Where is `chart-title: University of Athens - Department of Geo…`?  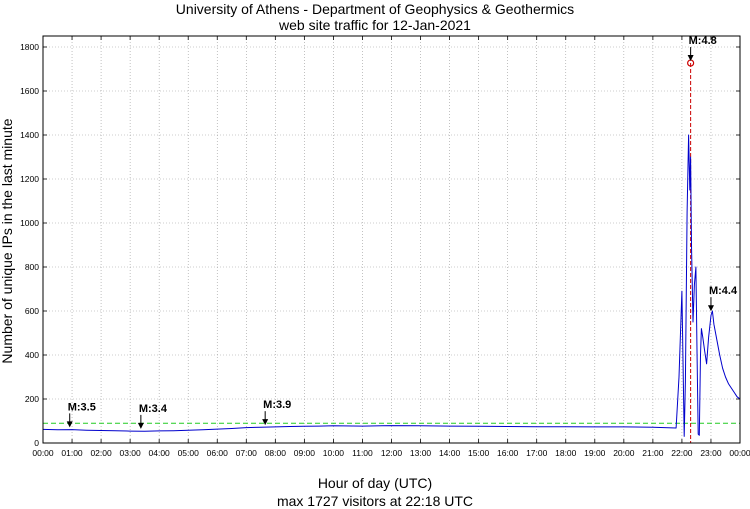 chart-title: University of Athens - Department of Geo… is located at coordinates (375, 9).